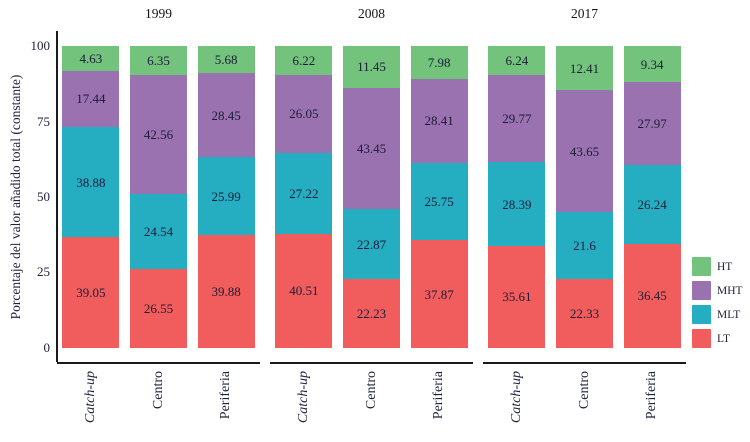  I want to click on segment-value-label: 29.77, so click(517, 118).